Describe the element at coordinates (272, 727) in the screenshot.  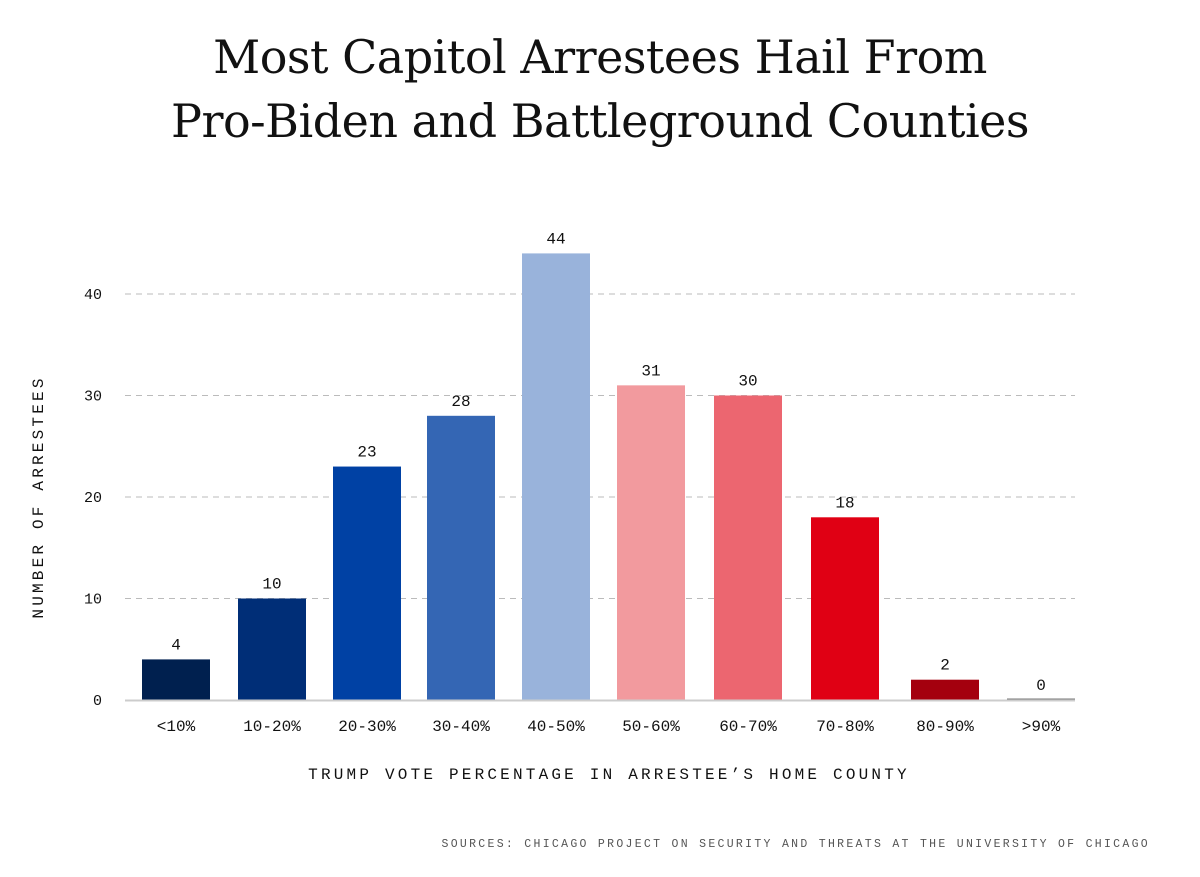
I see `x-tick-label: 10-20%` at that location.